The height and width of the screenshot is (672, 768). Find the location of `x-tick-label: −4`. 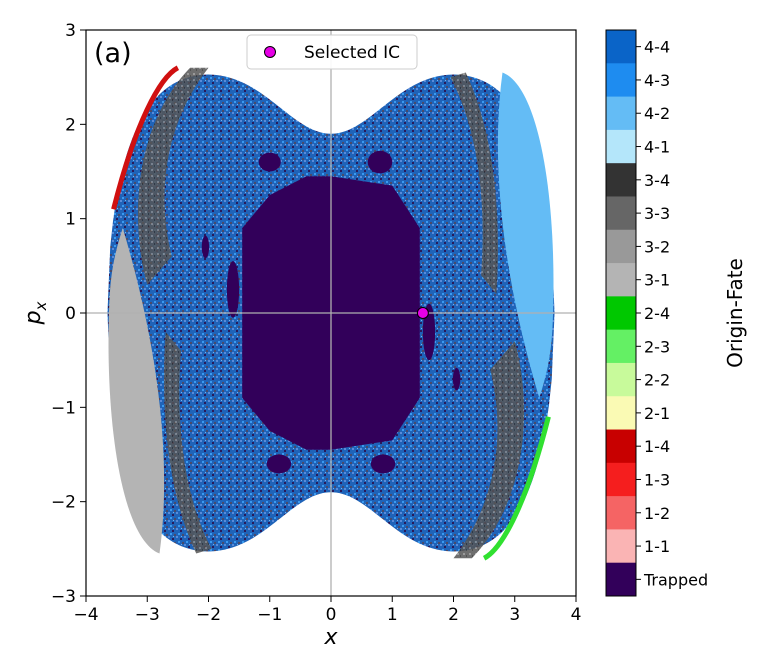

x-tick-label: −4 is located at coordinates (85, 615).